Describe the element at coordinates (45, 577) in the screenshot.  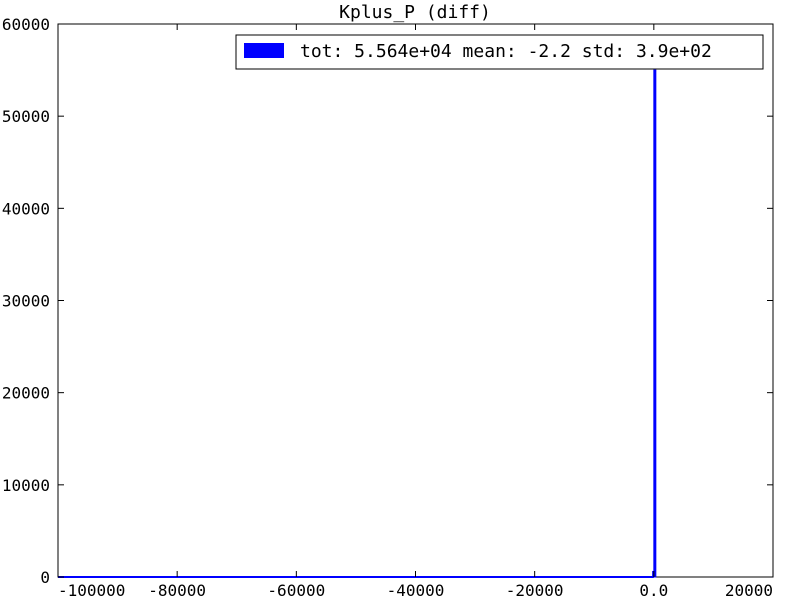
I see `y-tick-label: 0` at that location.